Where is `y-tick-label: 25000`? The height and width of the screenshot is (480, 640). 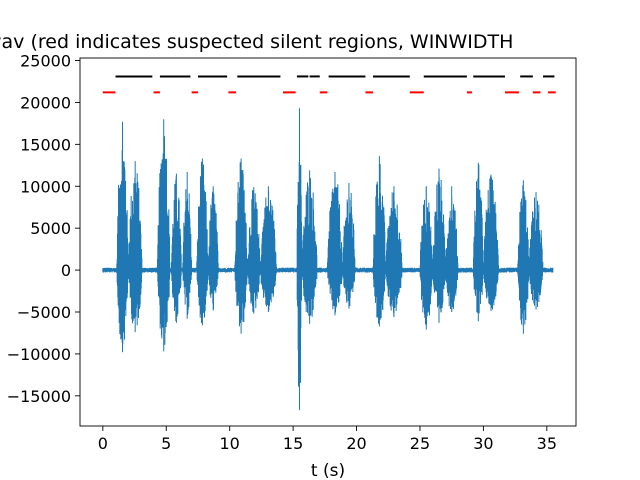
y-tick-label: 25000 is located at coordinates (45, 61).